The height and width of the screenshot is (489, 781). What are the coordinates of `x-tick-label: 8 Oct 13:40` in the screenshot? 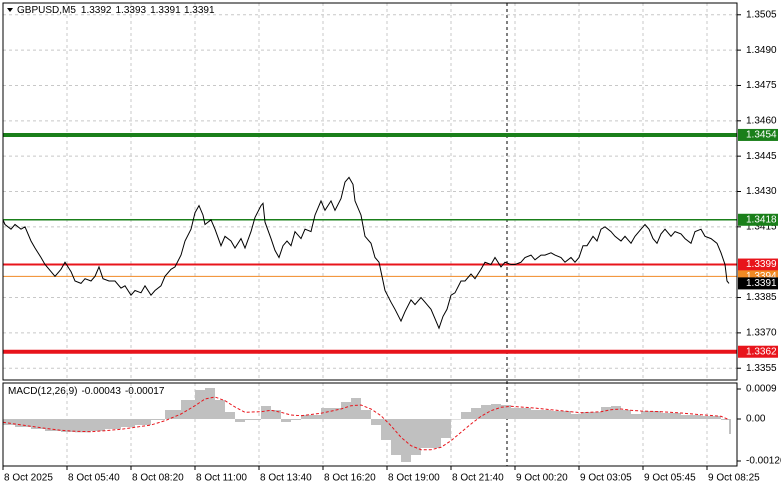 It's located at (286, 478).